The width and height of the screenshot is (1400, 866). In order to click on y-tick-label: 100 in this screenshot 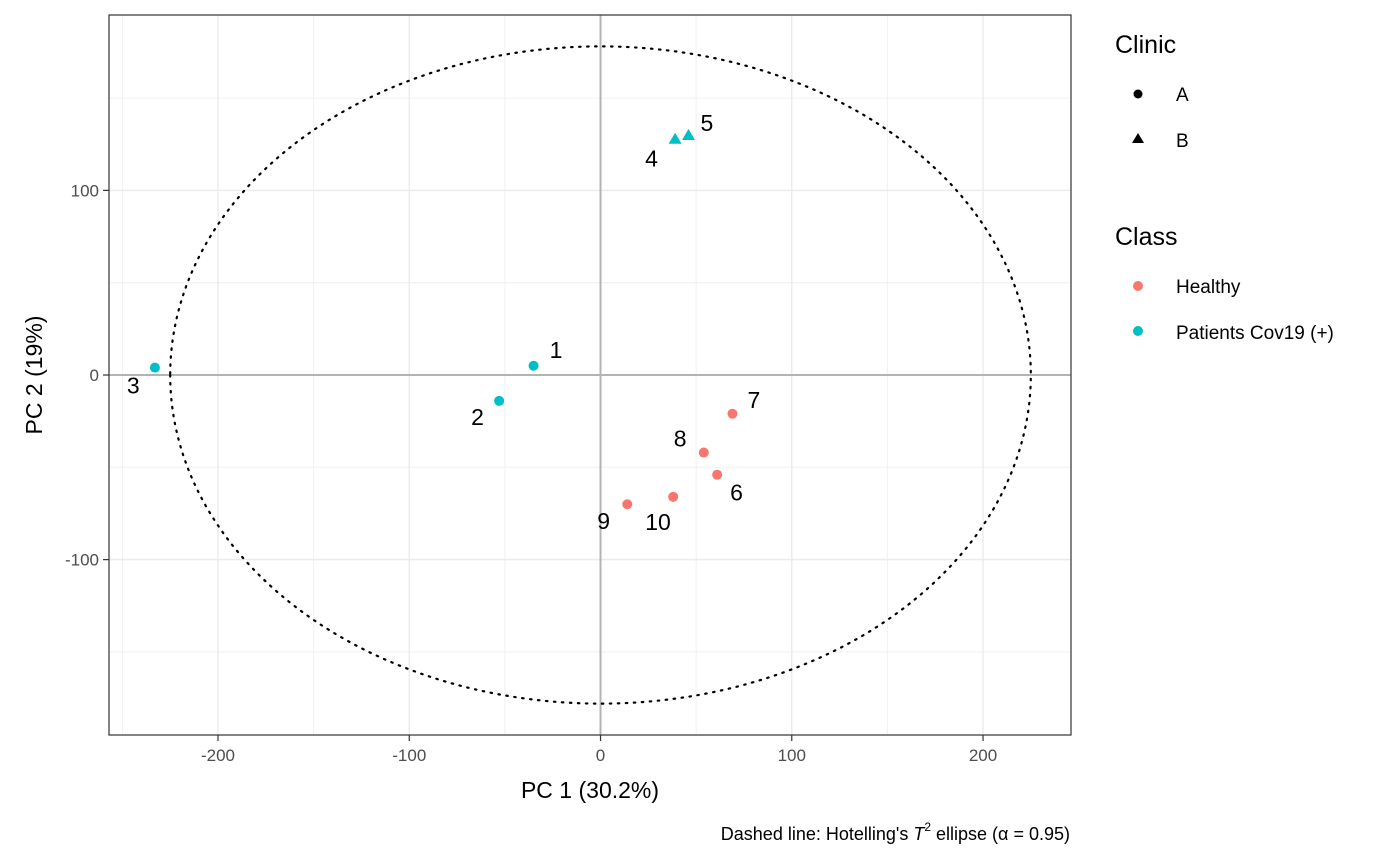, I will do `click(85, 190)`.